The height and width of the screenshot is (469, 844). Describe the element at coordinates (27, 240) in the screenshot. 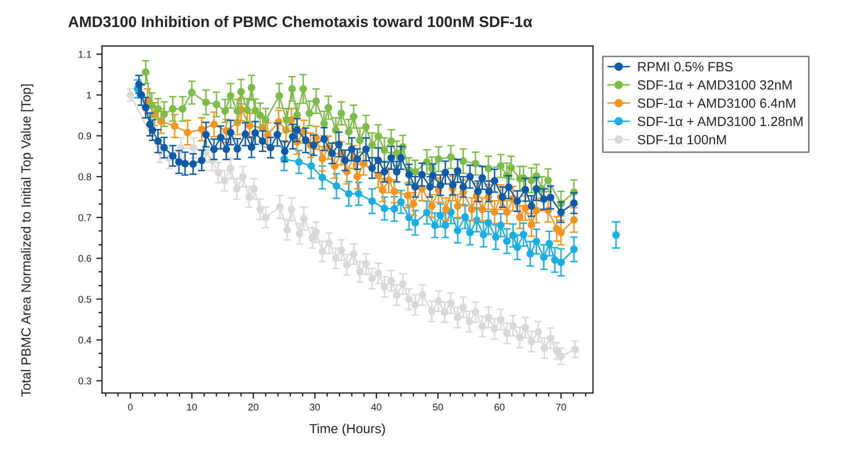

I see `y-axis-title: Total PBMC Area Normalized to Initial Top Value [Top]` at that location.